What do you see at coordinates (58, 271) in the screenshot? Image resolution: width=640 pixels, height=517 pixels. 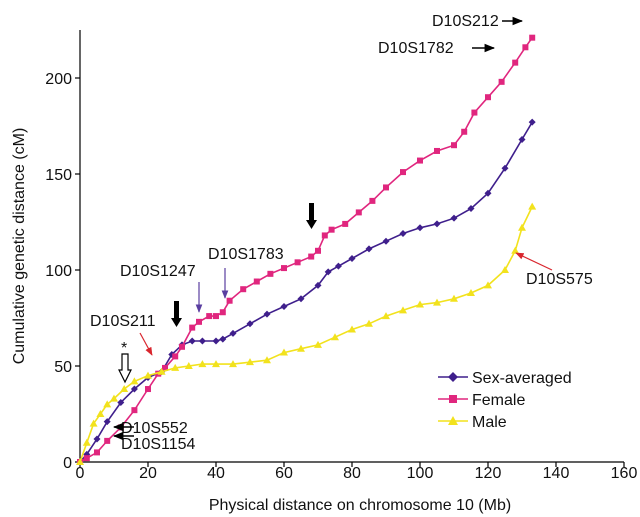 I see `y-tick-label: 100` at bounding box center [58, 271].